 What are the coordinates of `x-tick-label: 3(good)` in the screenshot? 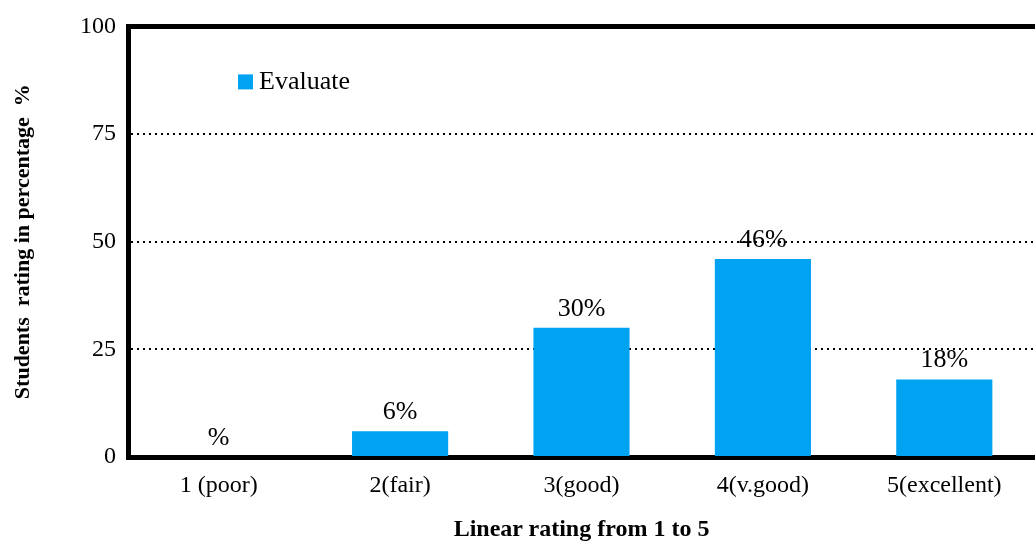 It's located at (581, 483).